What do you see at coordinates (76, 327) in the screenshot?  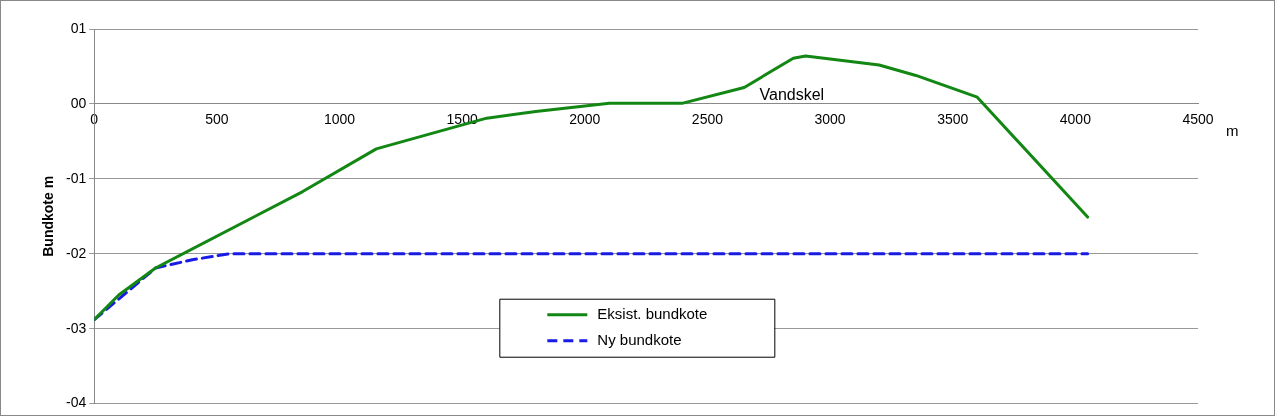 I see `y-tick-label: -03` at bounding box center [76, 327].